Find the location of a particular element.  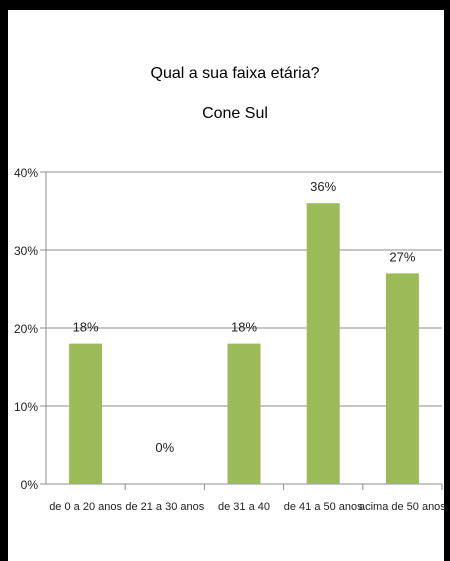

y-tick-label: 40% is located at coordinates (26, 173).